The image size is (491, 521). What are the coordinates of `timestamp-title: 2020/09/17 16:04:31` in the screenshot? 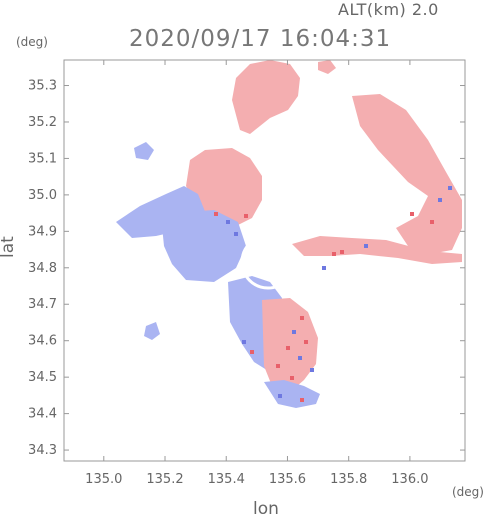 It's located at (260, 39).